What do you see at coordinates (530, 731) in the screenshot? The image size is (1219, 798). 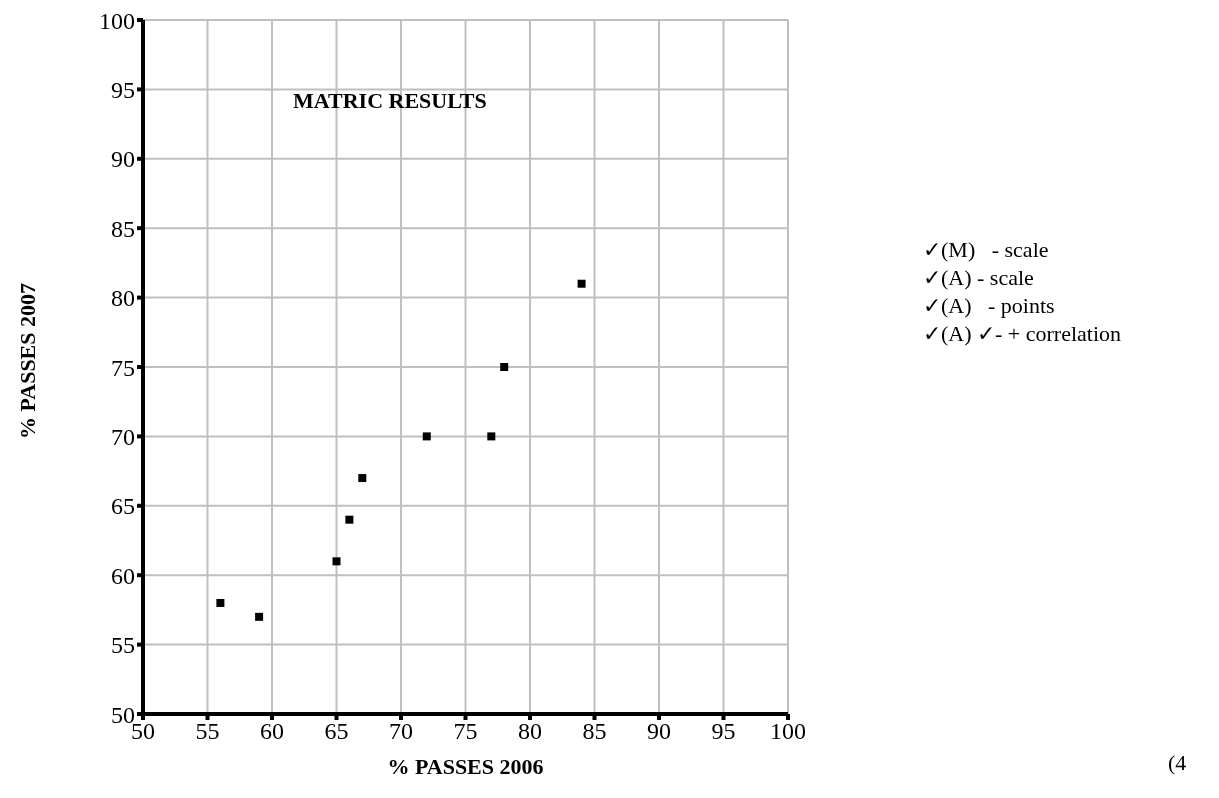 I see `x-tick-label: 80` at bounding box center [530, 731].